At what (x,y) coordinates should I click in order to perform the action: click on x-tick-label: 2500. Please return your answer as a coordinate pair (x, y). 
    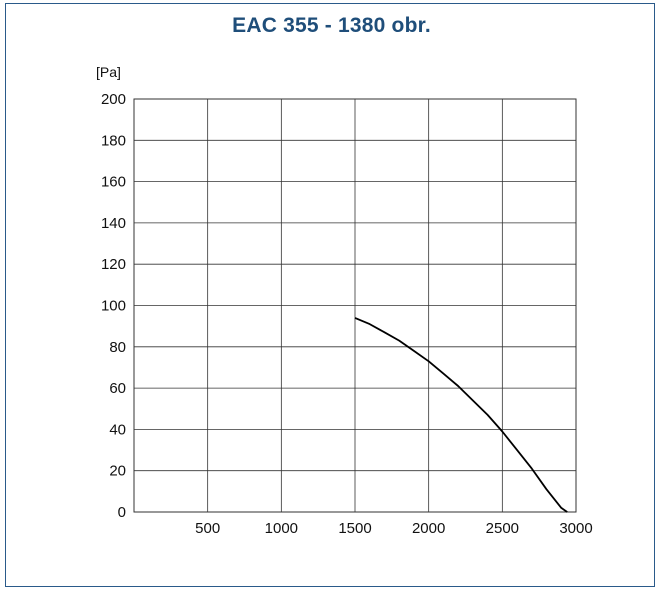
    Looking at the image, I should click on (502, 528).